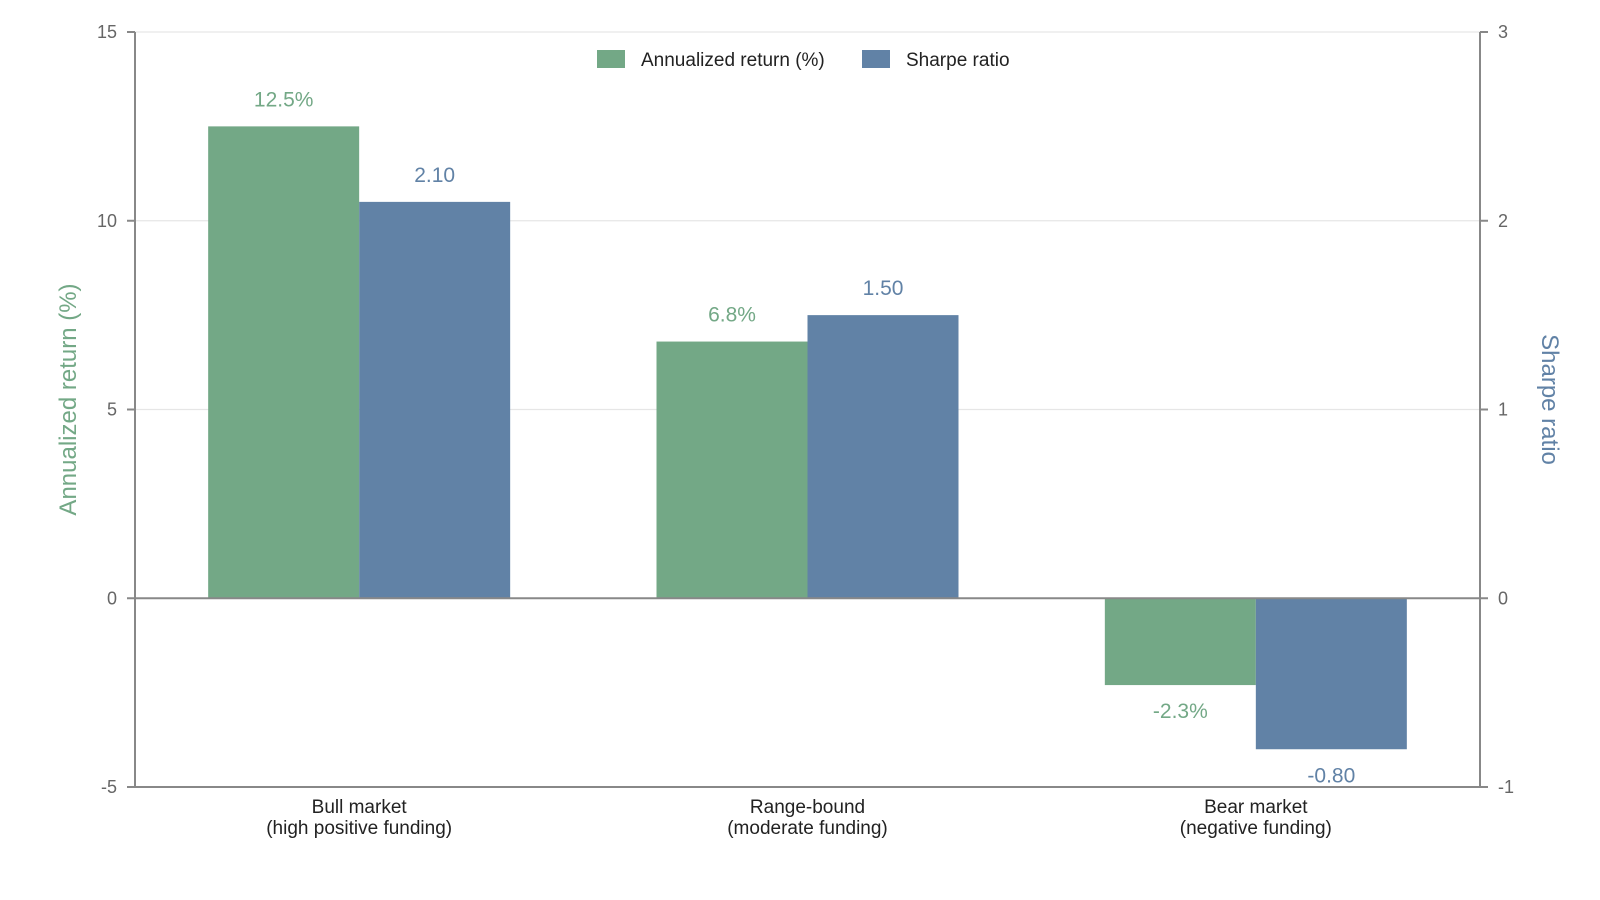  What do you see at coordinates (732, 315) in the screenshot?
I see `data-label: 6.8%` at bounding box center [732, 315].